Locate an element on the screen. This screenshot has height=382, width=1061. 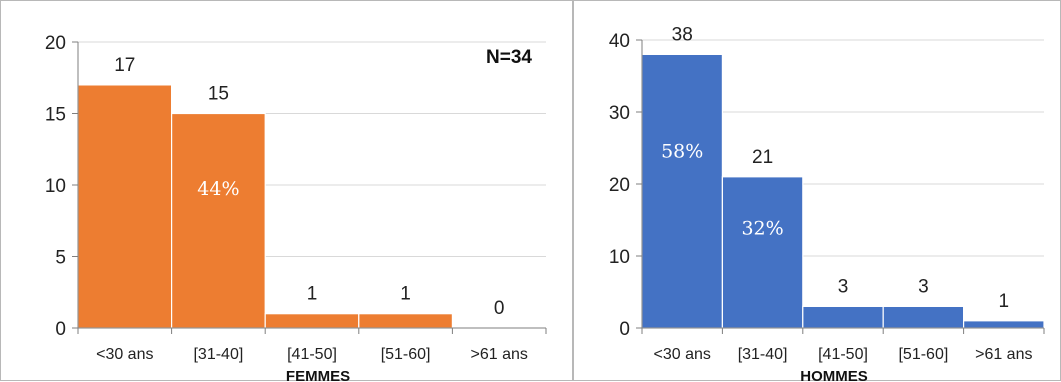
y-tick-label: 40 is located at coordinates (619, 41).